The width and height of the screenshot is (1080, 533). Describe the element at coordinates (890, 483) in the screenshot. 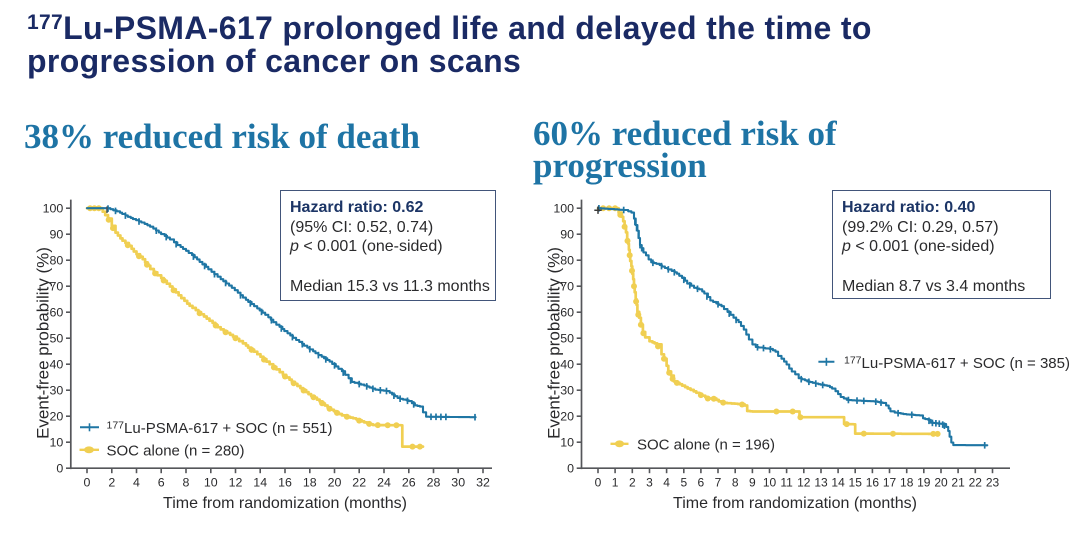

I see `svg-text: 17` at that location.